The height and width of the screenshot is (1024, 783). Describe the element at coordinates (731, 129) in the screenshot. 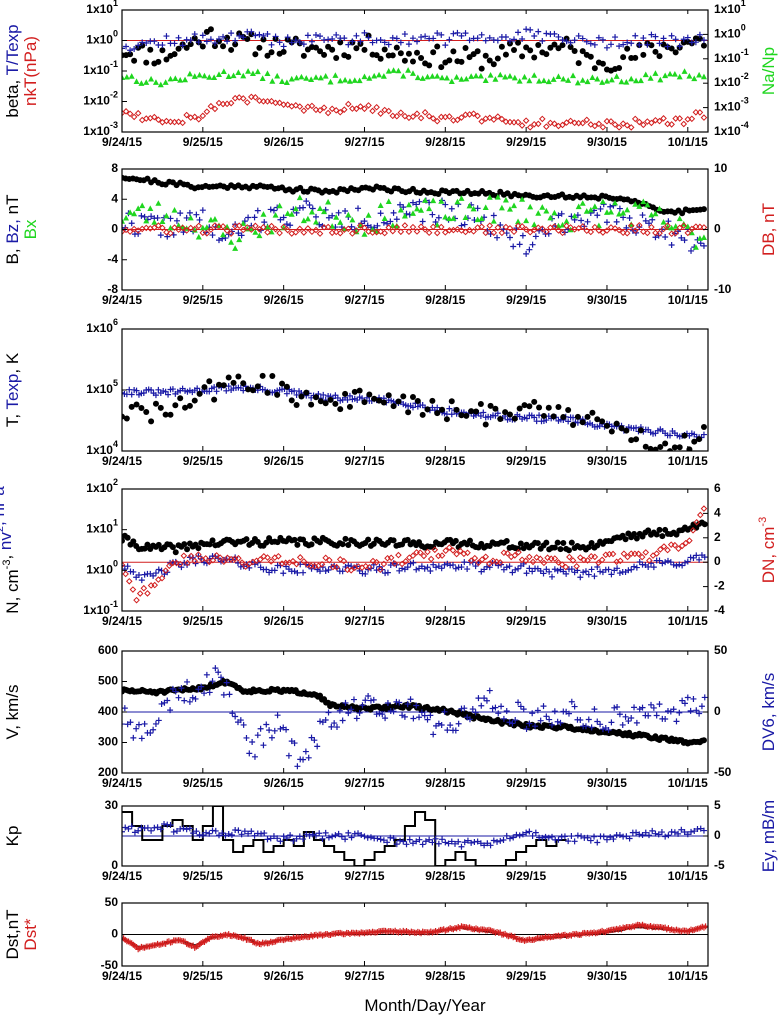

I see `y-right-tick-label: 1x10⁻⁴` at that location.